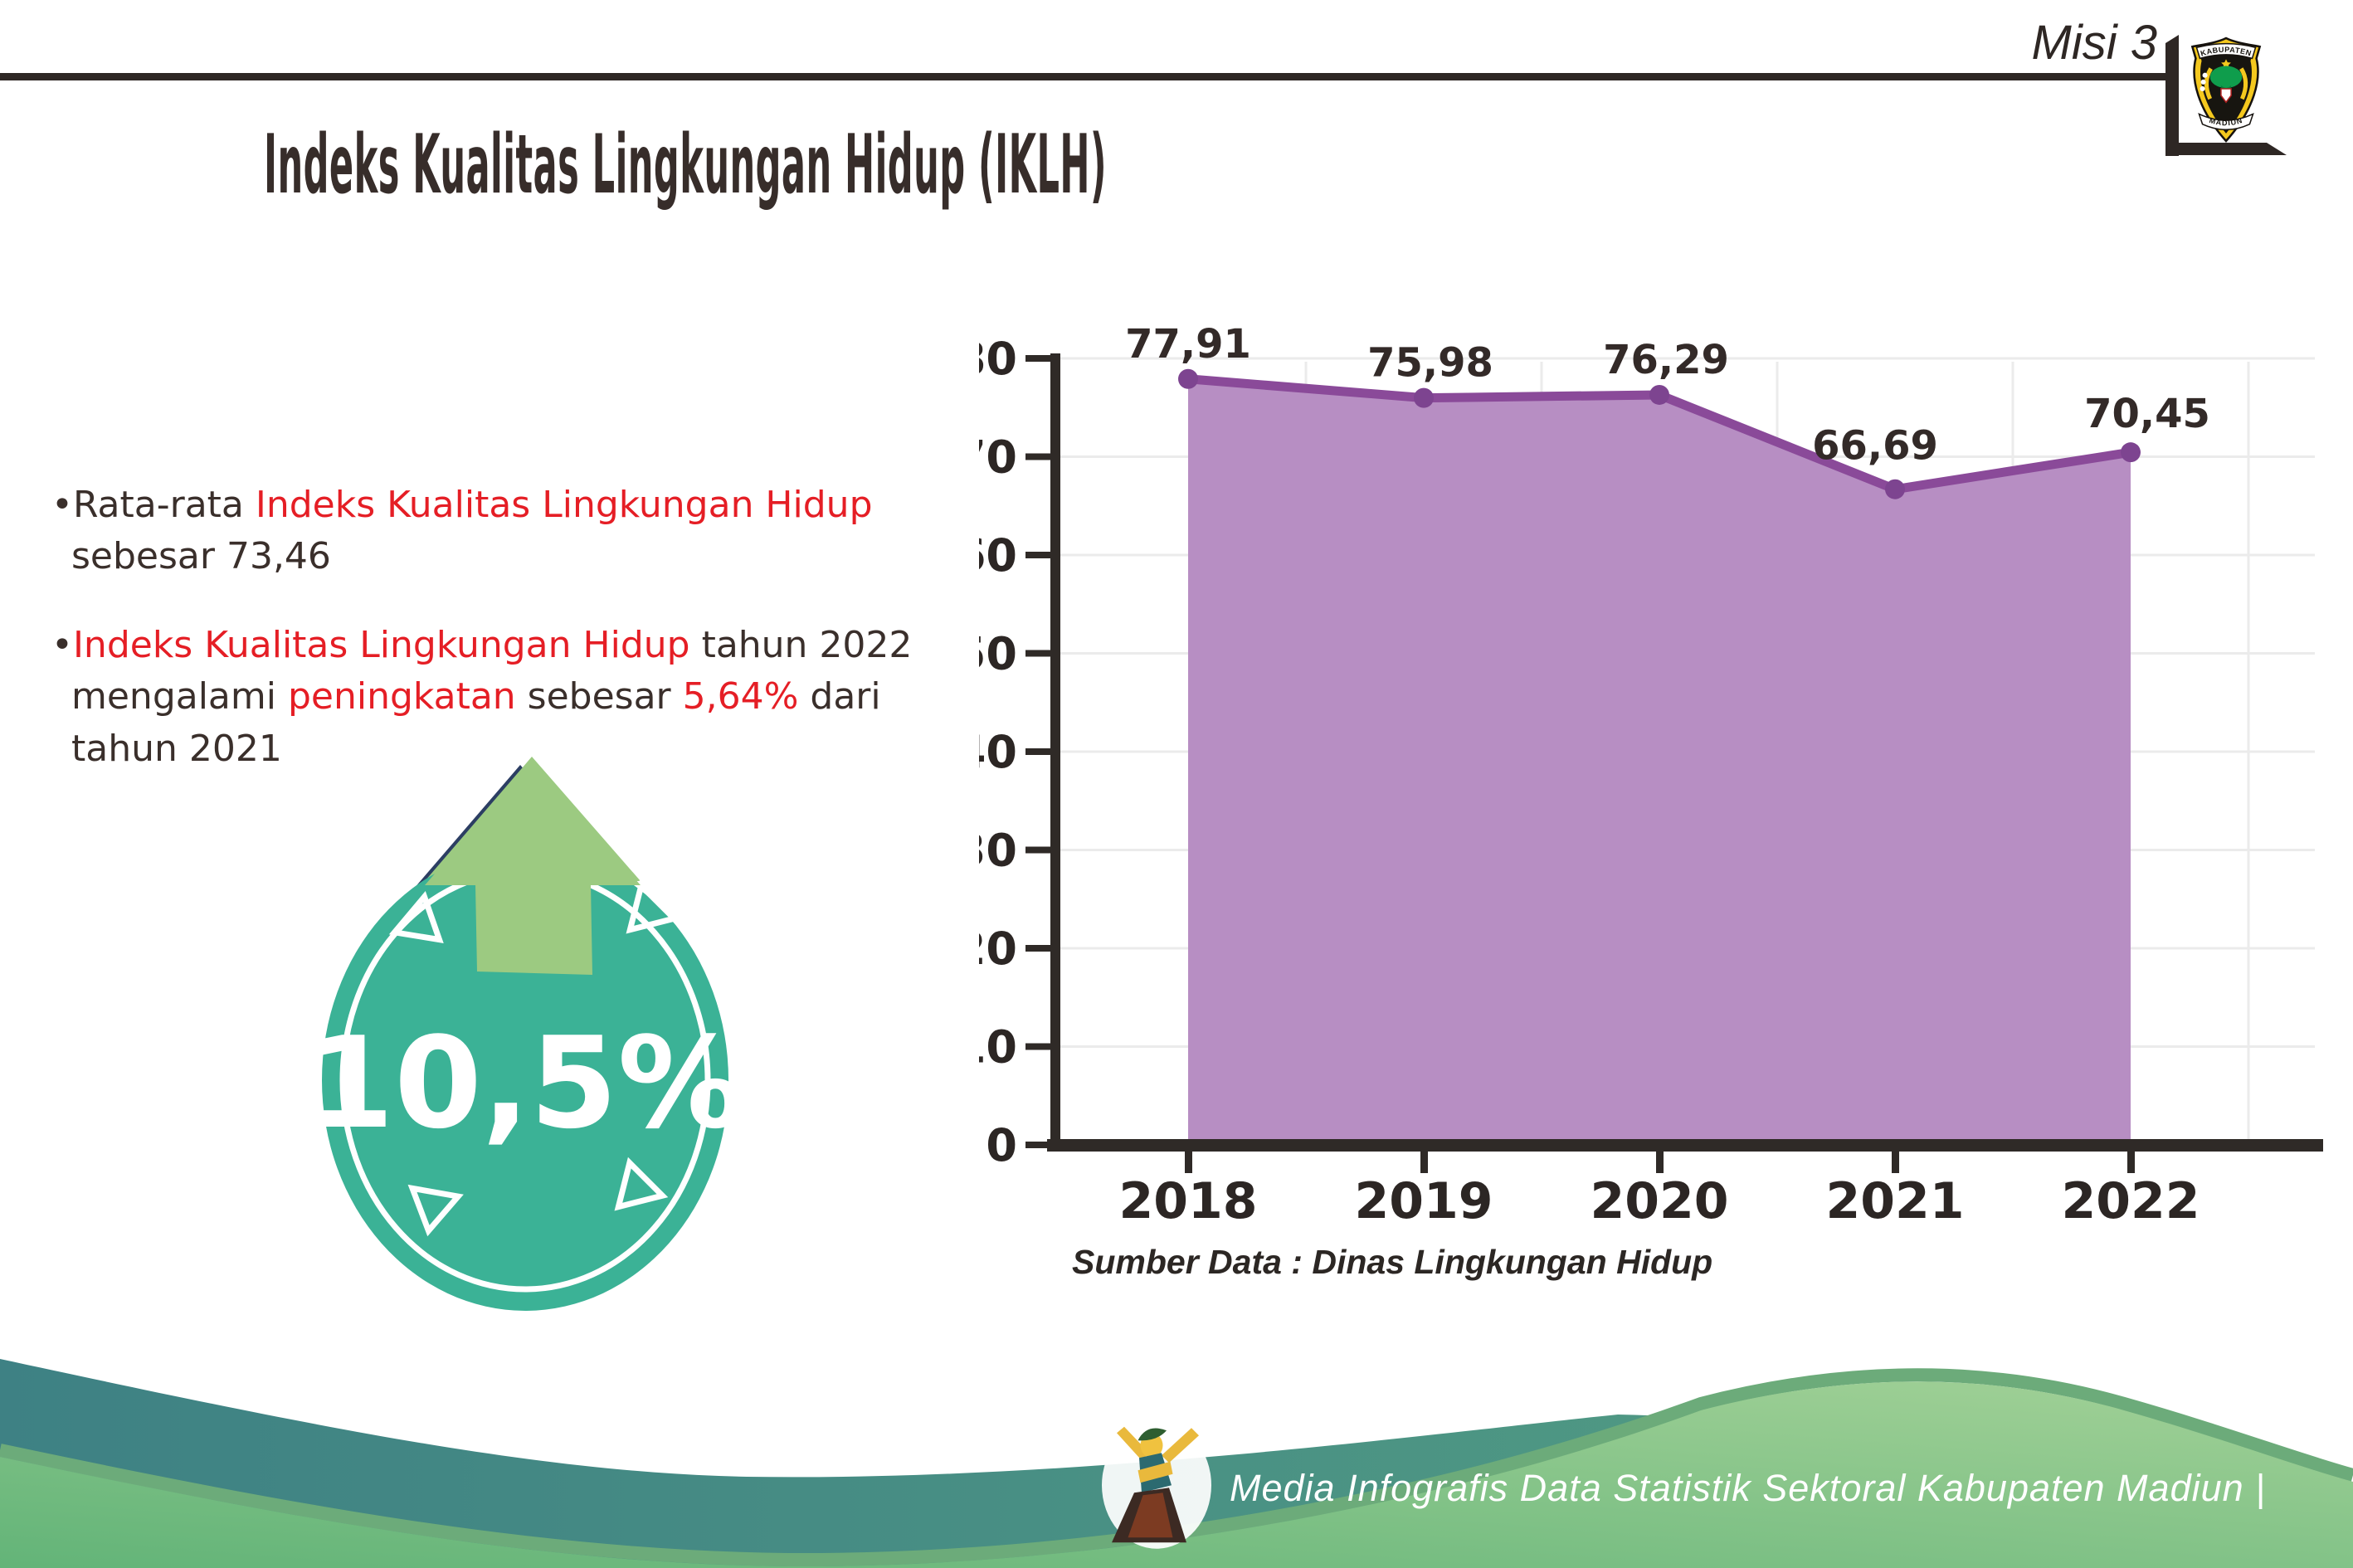  What do you see at coordinates (599, 696) in the screenshot?
I see `bullet2-text-dark2: sebesar` at bounding box center [599, 696].